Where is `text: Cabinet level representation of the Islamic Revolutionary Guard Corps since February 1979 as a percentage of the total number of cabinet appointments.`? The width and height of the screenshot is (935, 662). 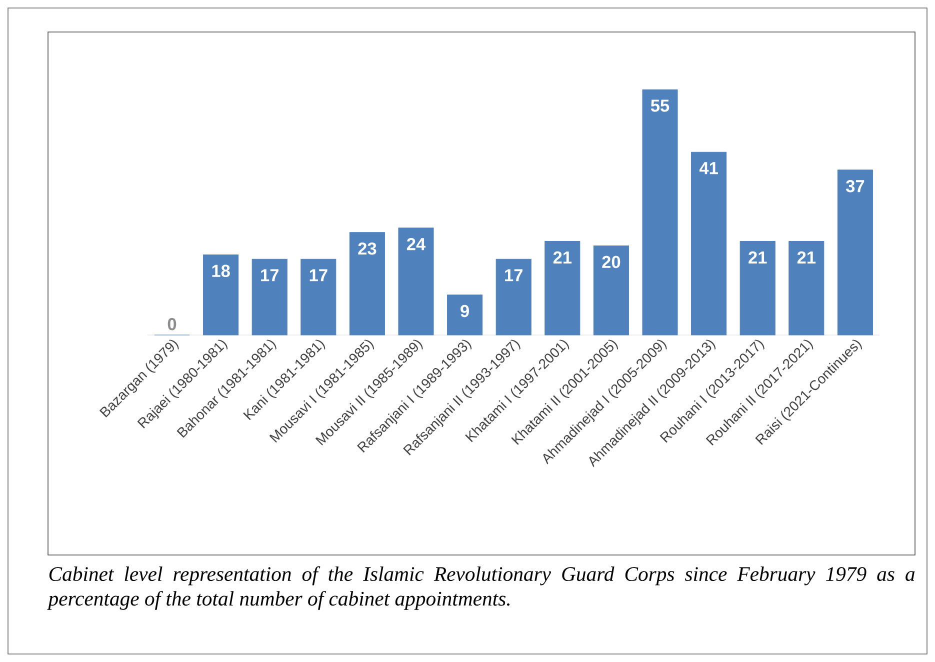 text: Cabinet level representation of the Islamic Revolutionary Guard Corps since February 1979 as a percentage of the total number of cabinet appointments. is located at coordinates (481, 588).